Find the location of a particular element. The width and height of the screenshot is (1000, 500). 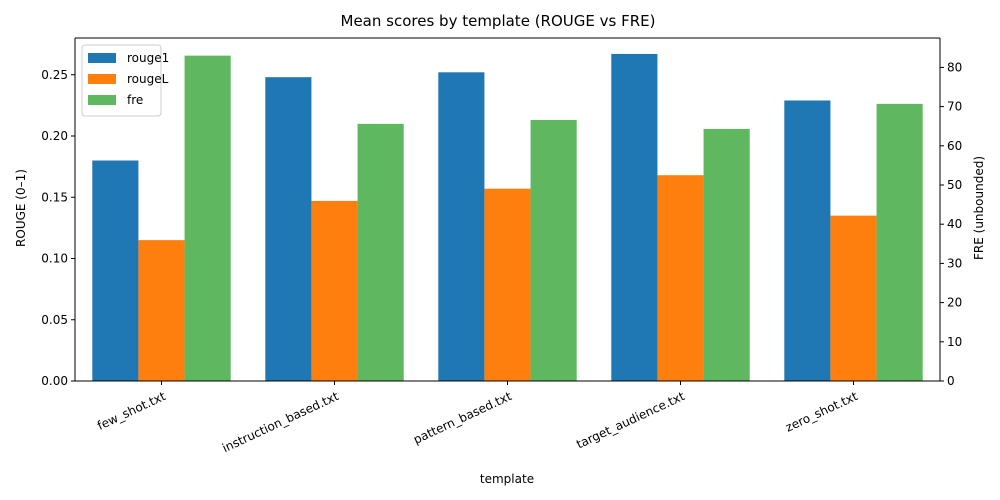

legend-swatch-fre is located at coordinates (102, 100).